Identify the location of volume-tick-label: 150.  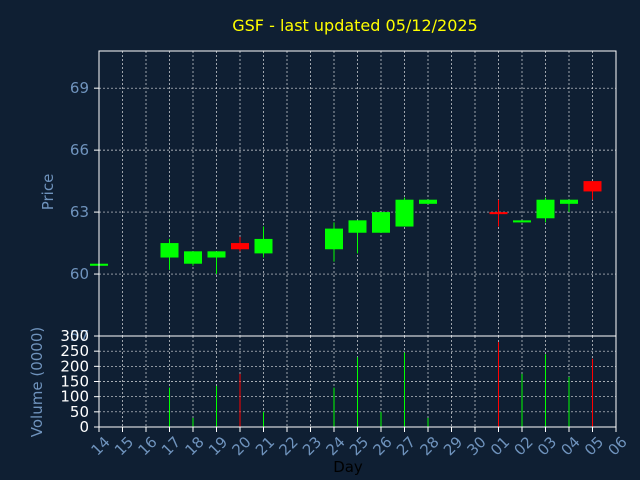
(74, 382).